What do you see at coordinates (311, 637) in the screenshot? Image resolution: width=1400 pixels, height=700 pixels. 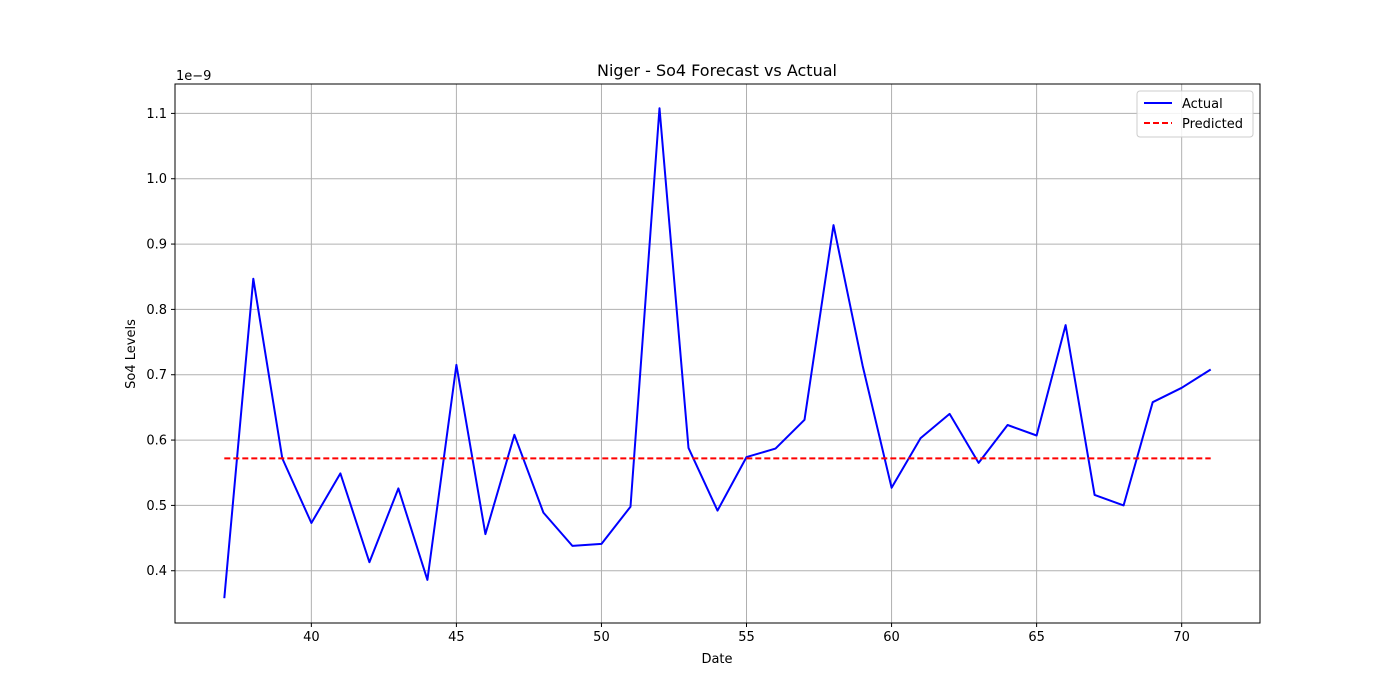 I see `x-tick-label: 40` at bounding box center [311, 637].